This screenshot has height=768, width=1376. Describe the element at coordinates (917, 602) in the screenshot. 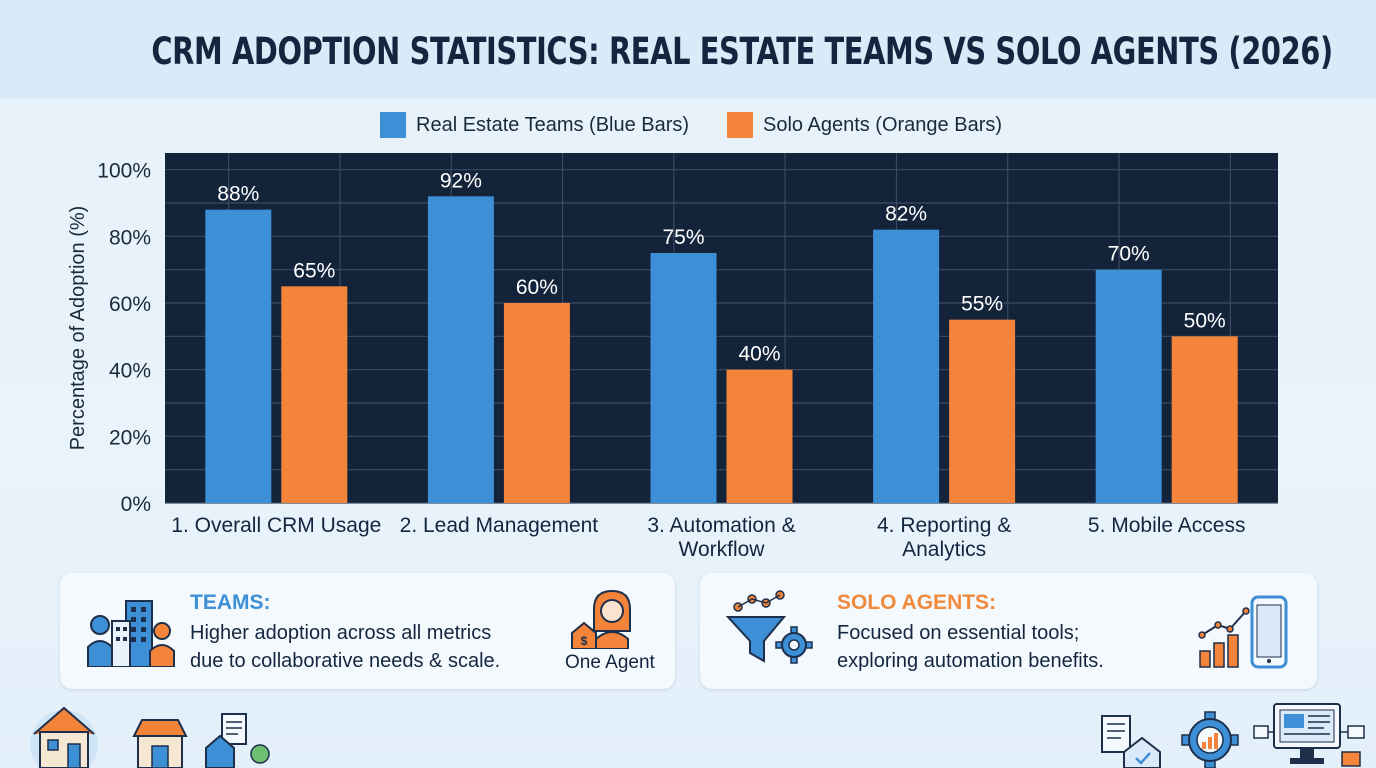

I see `solo-title: SOLO AGENTS:` at that location.